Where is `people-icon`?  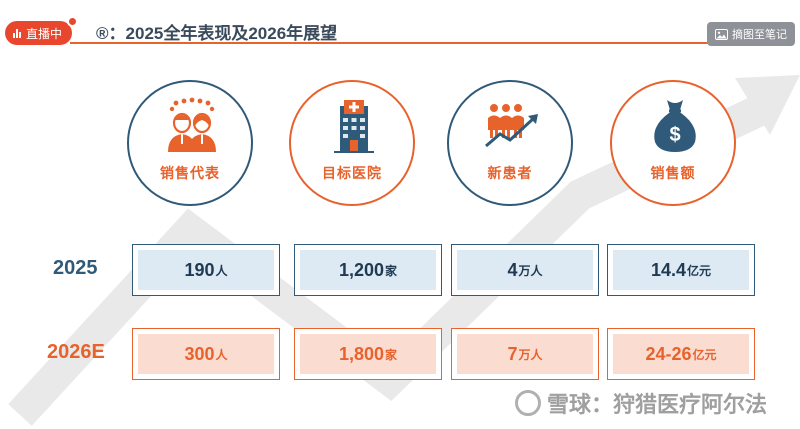
people-icon is located at coordinates (192, 124).